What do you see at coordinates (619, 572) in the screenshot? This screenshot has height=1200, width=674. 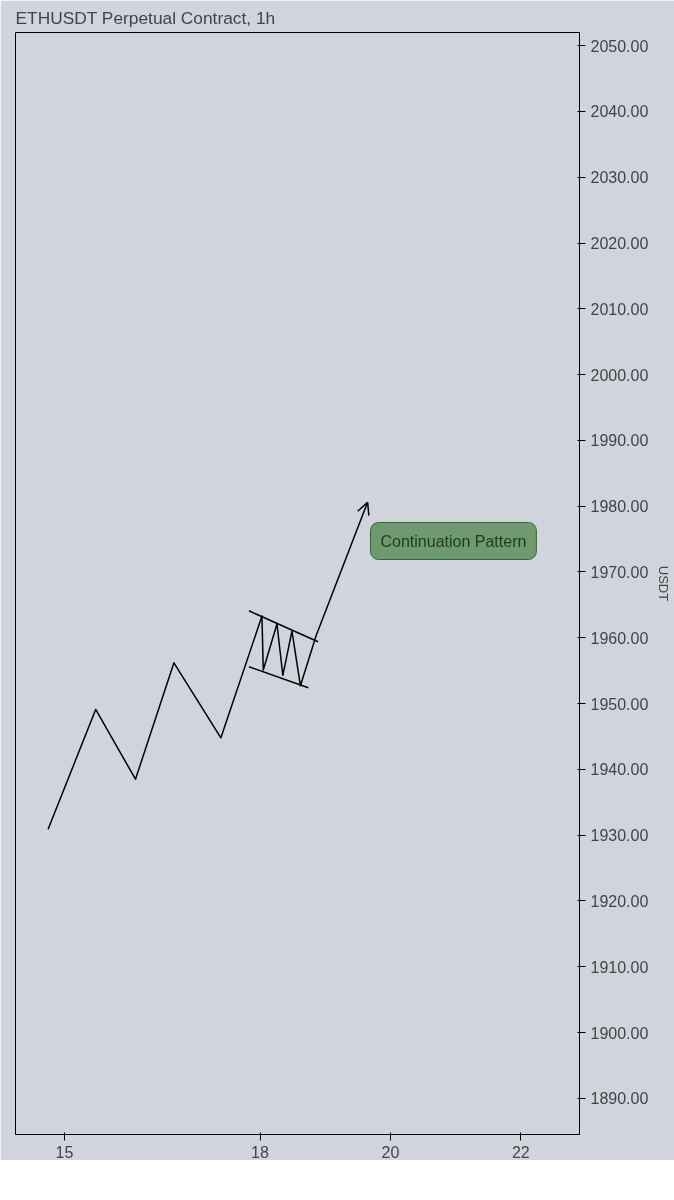 I see `y-tick-label: 1970.00` at bounding box center [619, 572].